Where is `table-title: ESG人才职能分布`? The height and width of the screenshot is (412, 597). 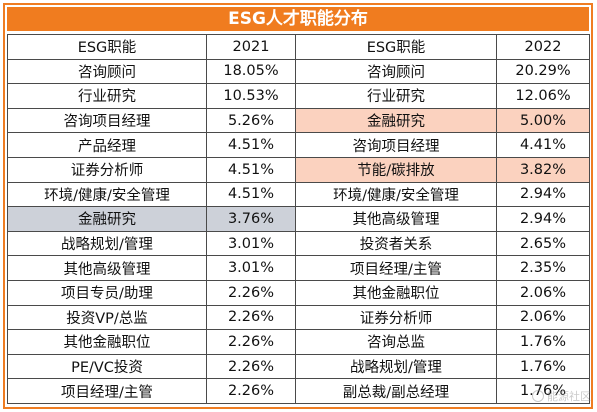 table-title: ESG人才职能分布 is located at coordinates (298, 19).